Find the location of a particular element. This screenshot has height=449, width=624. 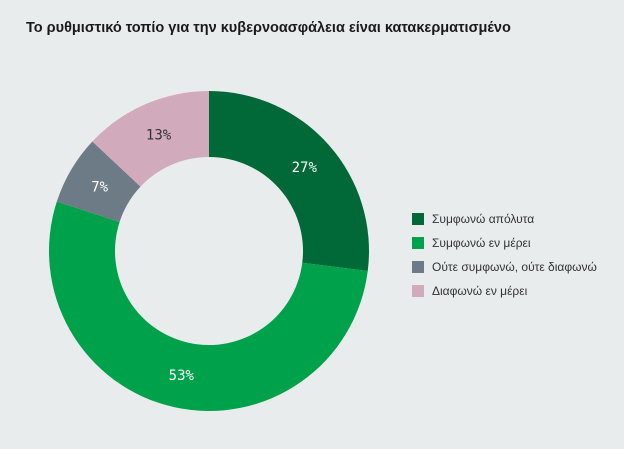

legend-label: Διαφωνώ εν μέρει is located at coordinates (480, 291).